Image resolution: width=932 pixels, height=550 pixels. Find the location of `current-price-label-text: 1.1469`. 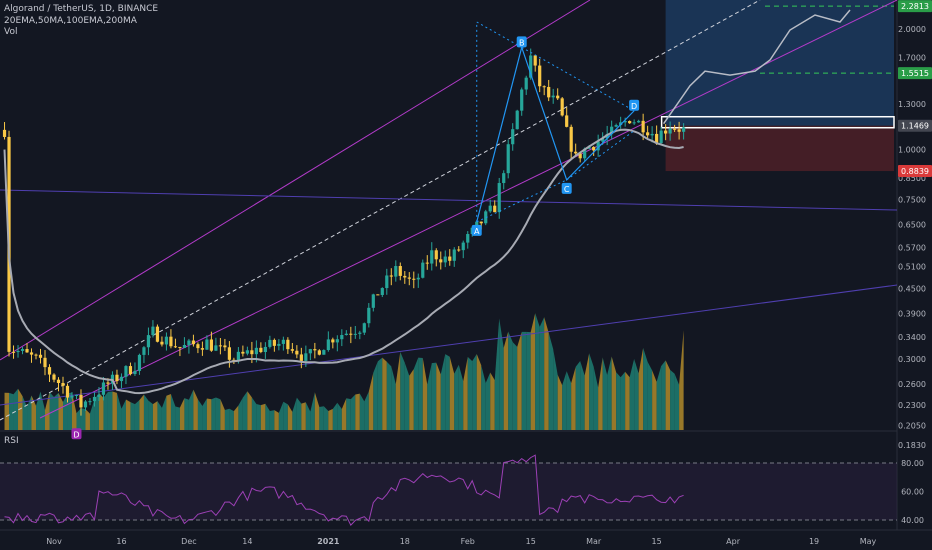

current-price-label-text: 1.1469 is located at coordinates (915, 126).